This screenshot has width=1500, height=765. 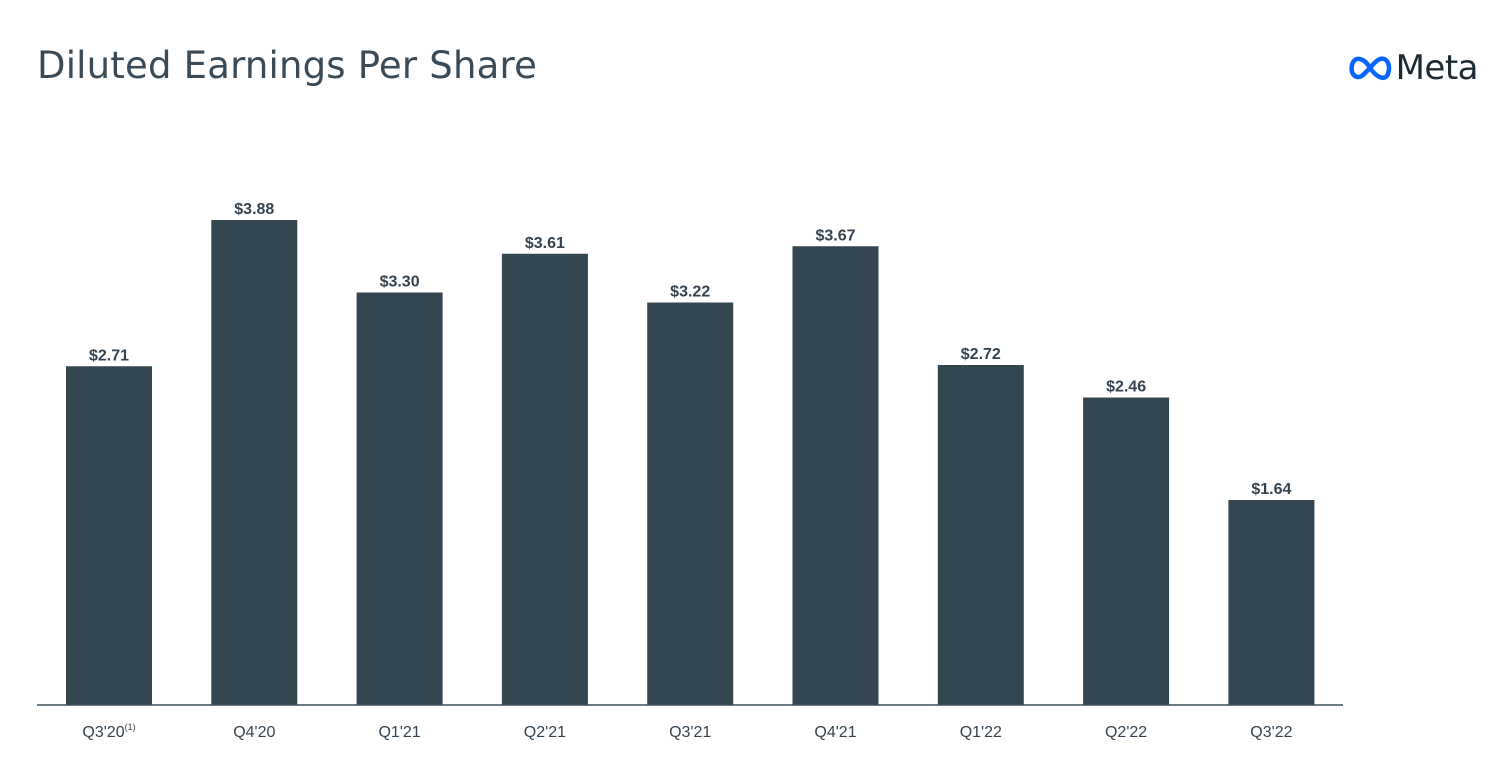 What do you see at coordinates (835, 235) in the screenshot?
I see `bar-value-label: $3.67` at bounding box center [835, 235].